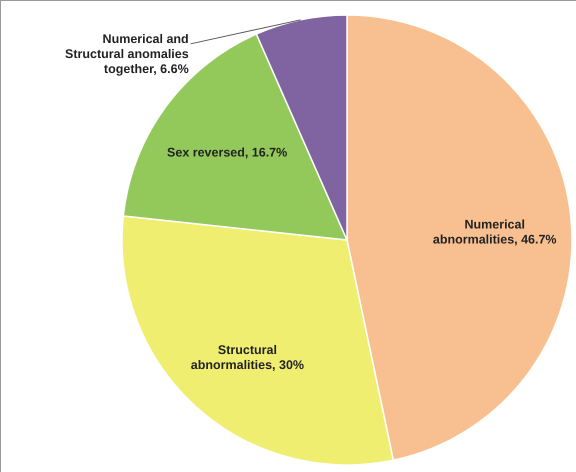 The image size is (576, 472). Describe the element at coordinates (127, 54) in the screenshot. I see `slice-label: Numerical and Structural anomalies together, 6.6%` at that location.